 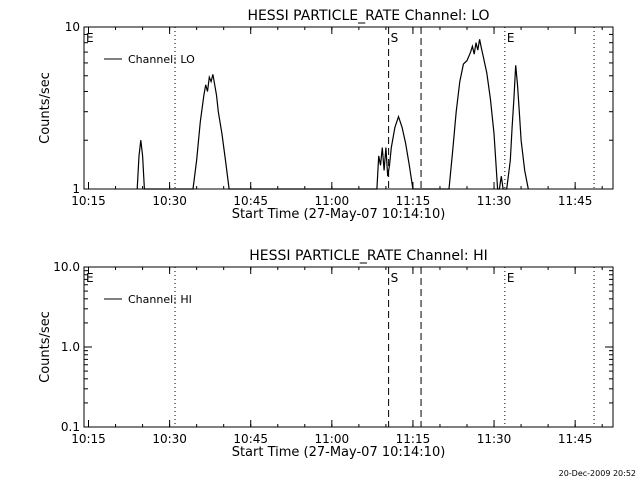 I want to click on y-tick-label: 0.1, so click(x=70, y=427).